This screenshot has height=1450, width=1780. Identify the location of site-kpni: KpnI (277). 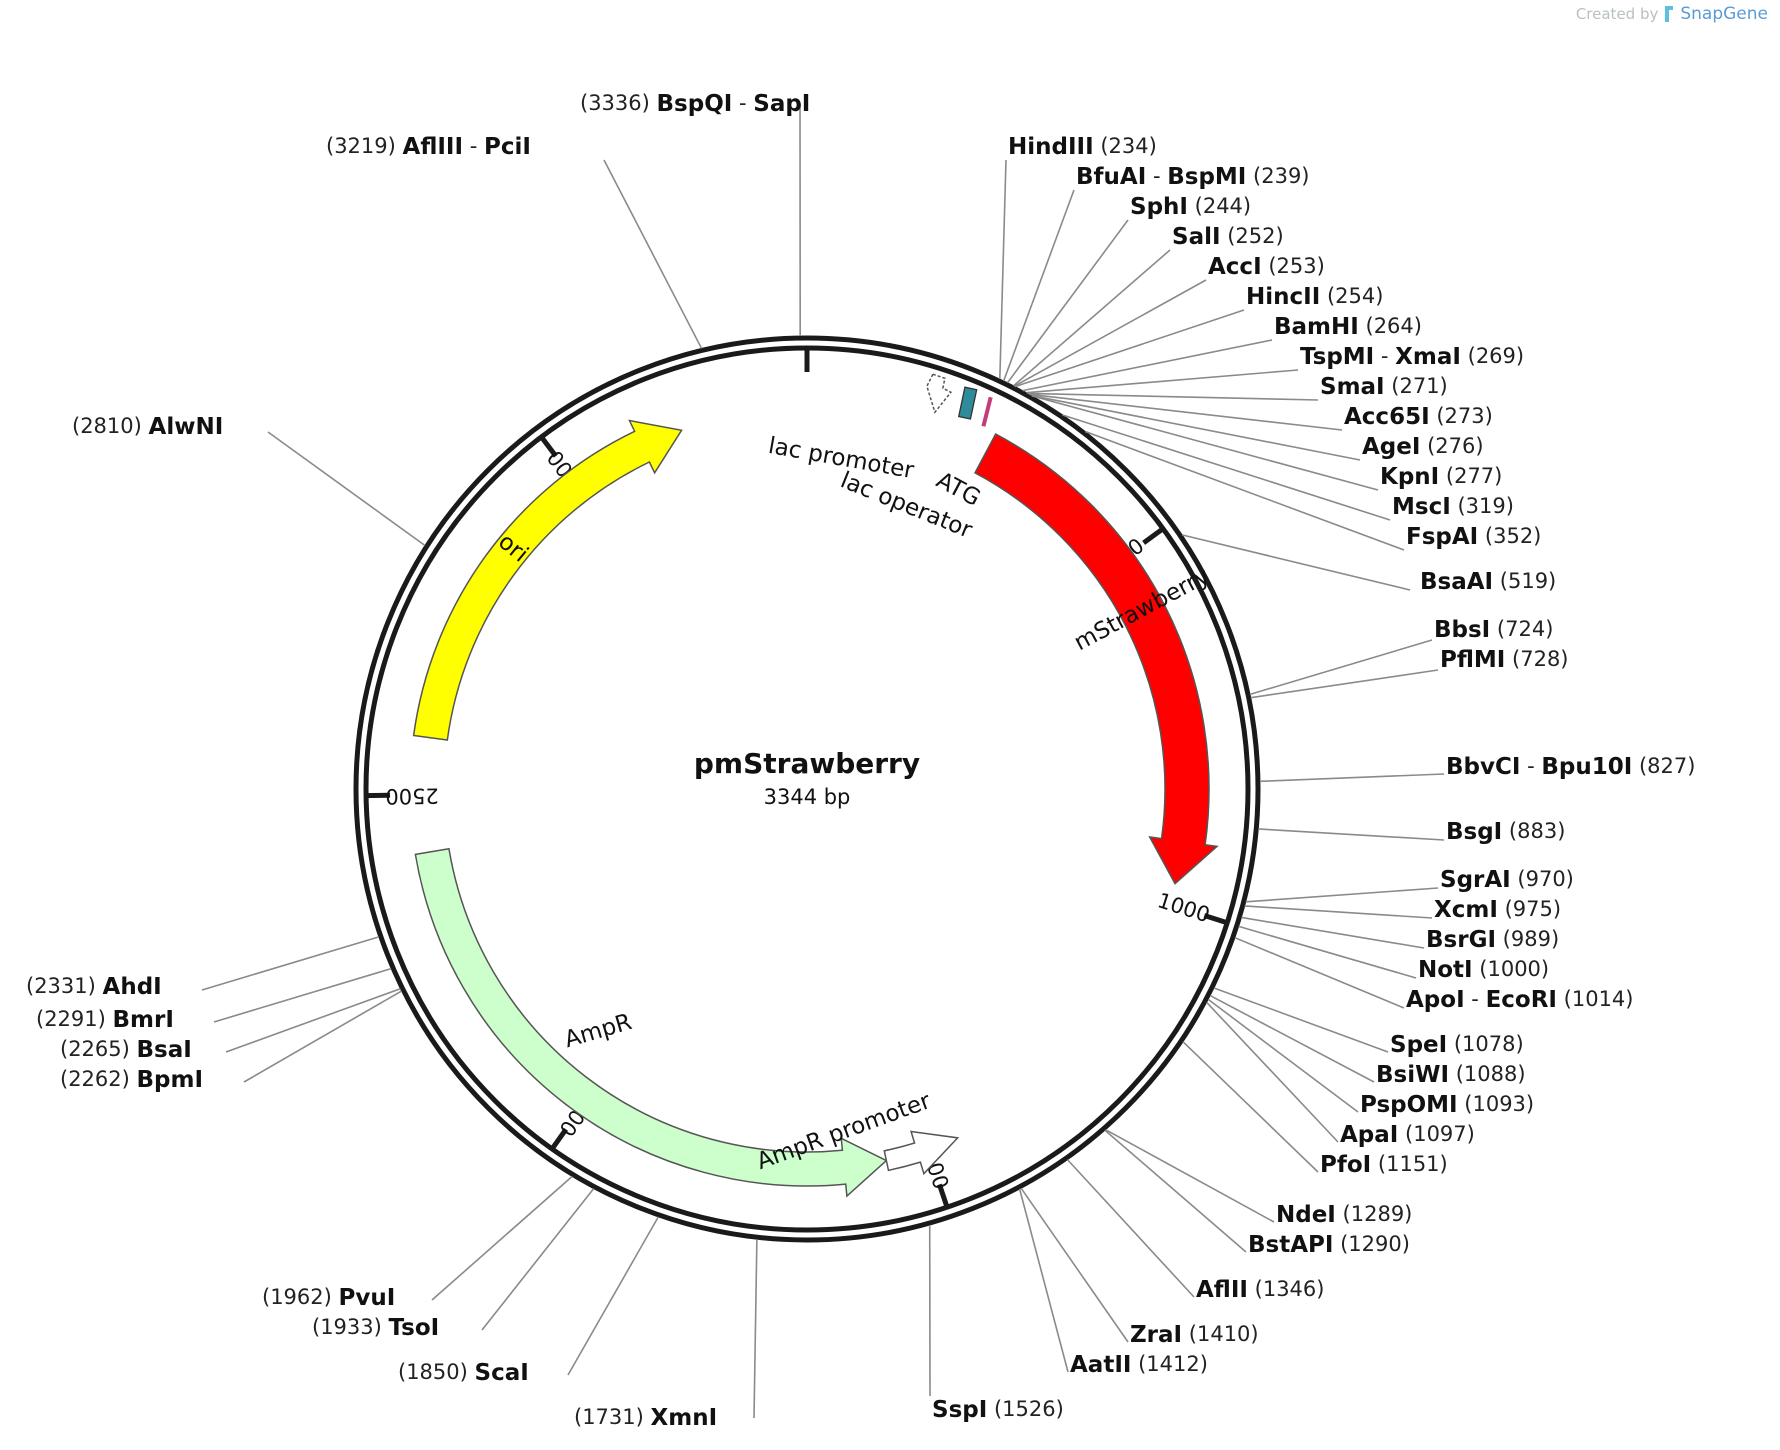
(1267, 443).